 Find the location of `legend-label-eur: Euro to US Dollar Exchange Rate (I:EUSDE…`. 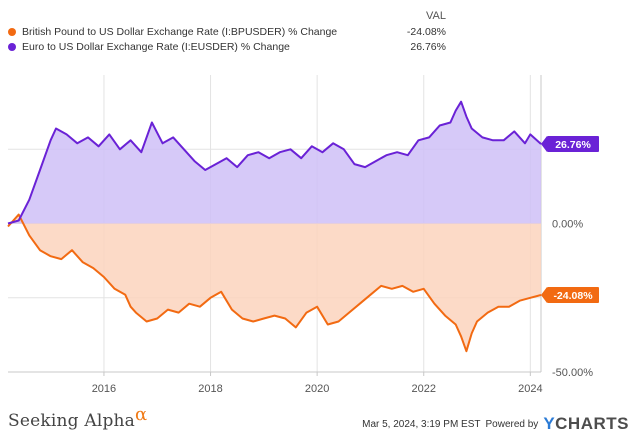

legend-label-eur: Euro to US Dollar Exchange Rate (I:EUSDE… is located at coordinates (156, 46).